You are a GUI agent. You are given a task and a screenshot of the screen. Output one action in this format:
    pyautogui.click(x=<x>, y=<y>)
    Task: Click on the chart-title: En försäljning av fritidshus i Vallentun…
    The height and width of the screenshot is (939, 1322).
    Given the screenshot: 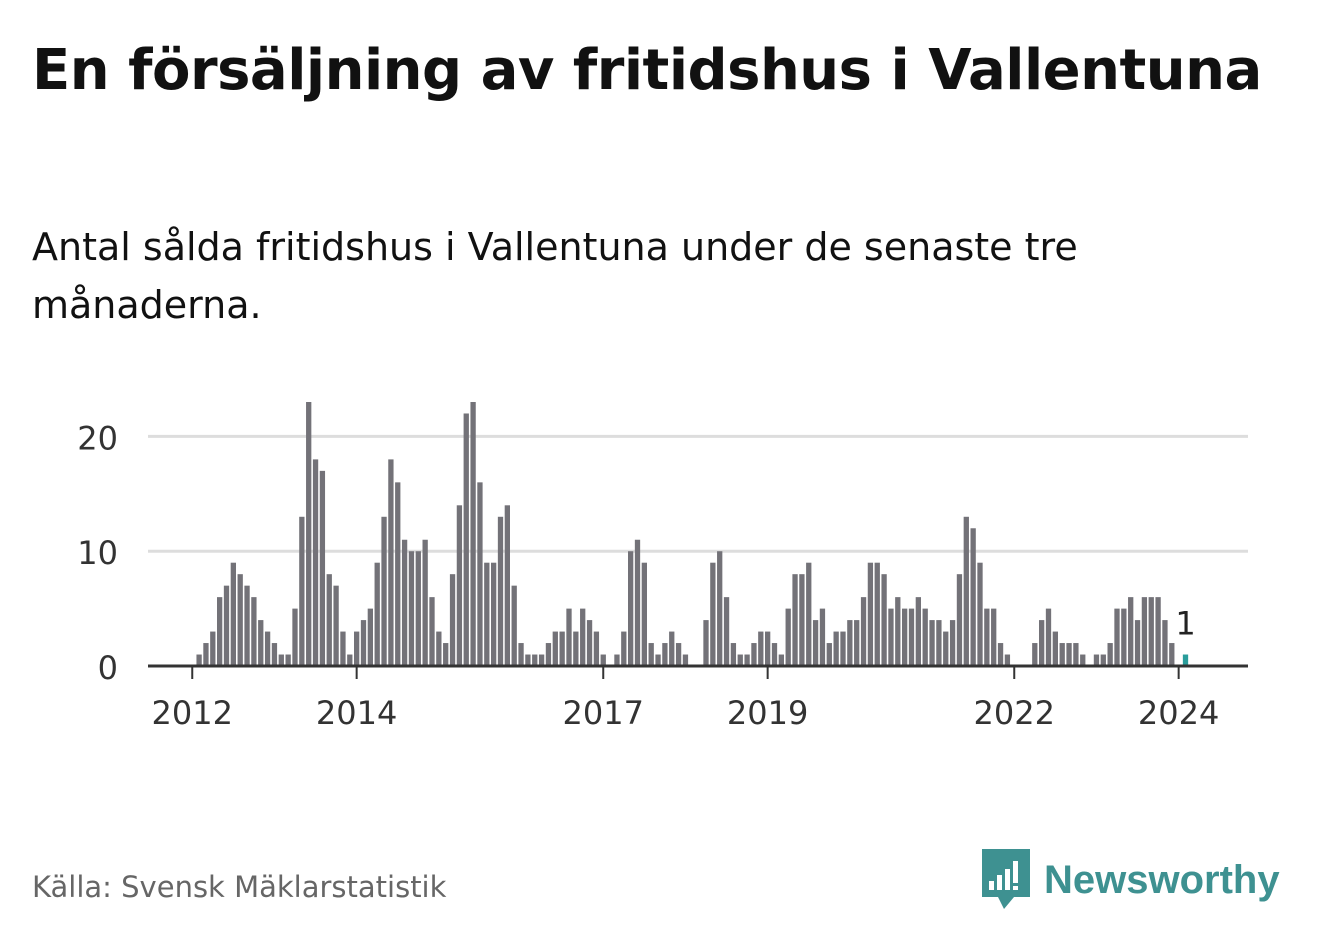 What is the action you would take?
    pyautogui.click(x=647, y=70)
    